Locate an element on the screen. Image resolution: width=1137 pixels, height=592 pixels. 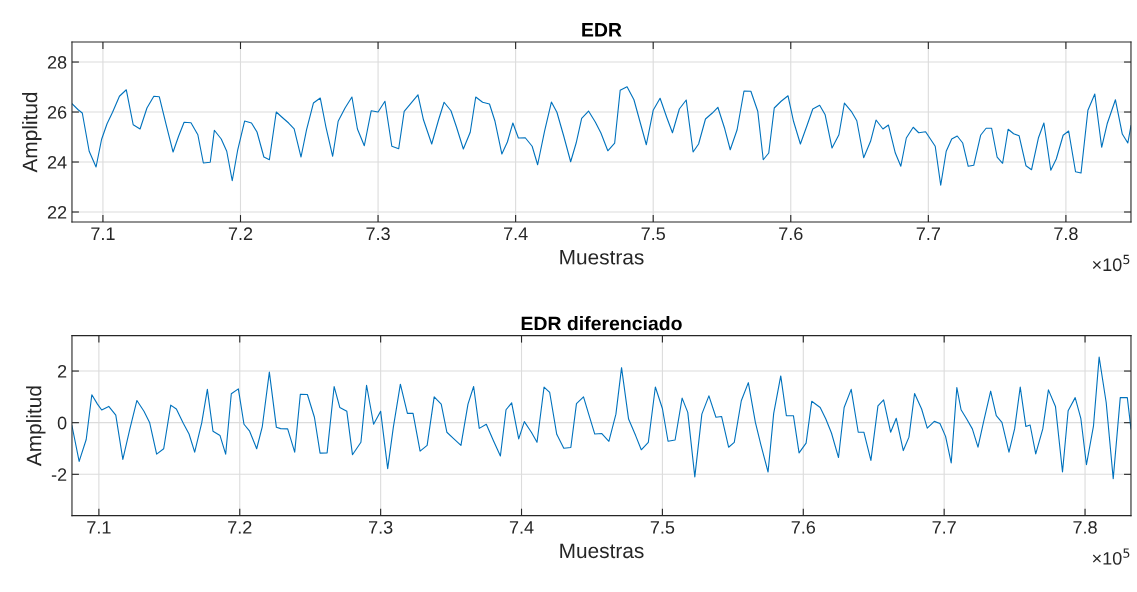
y-tick-label: 28 is located at coordinates (57, 62).